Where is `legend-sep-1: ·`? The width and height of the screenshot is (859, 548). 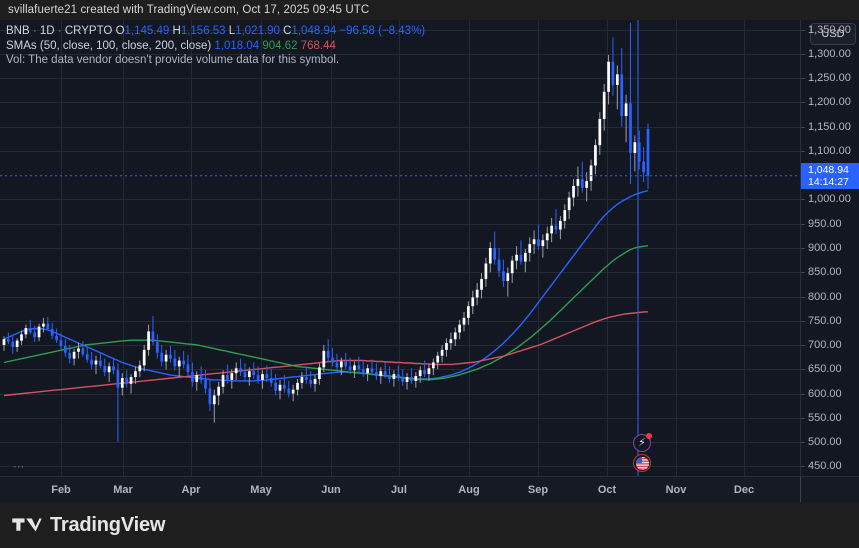 legend-sep-1: · is located at coordinates (34, 31).